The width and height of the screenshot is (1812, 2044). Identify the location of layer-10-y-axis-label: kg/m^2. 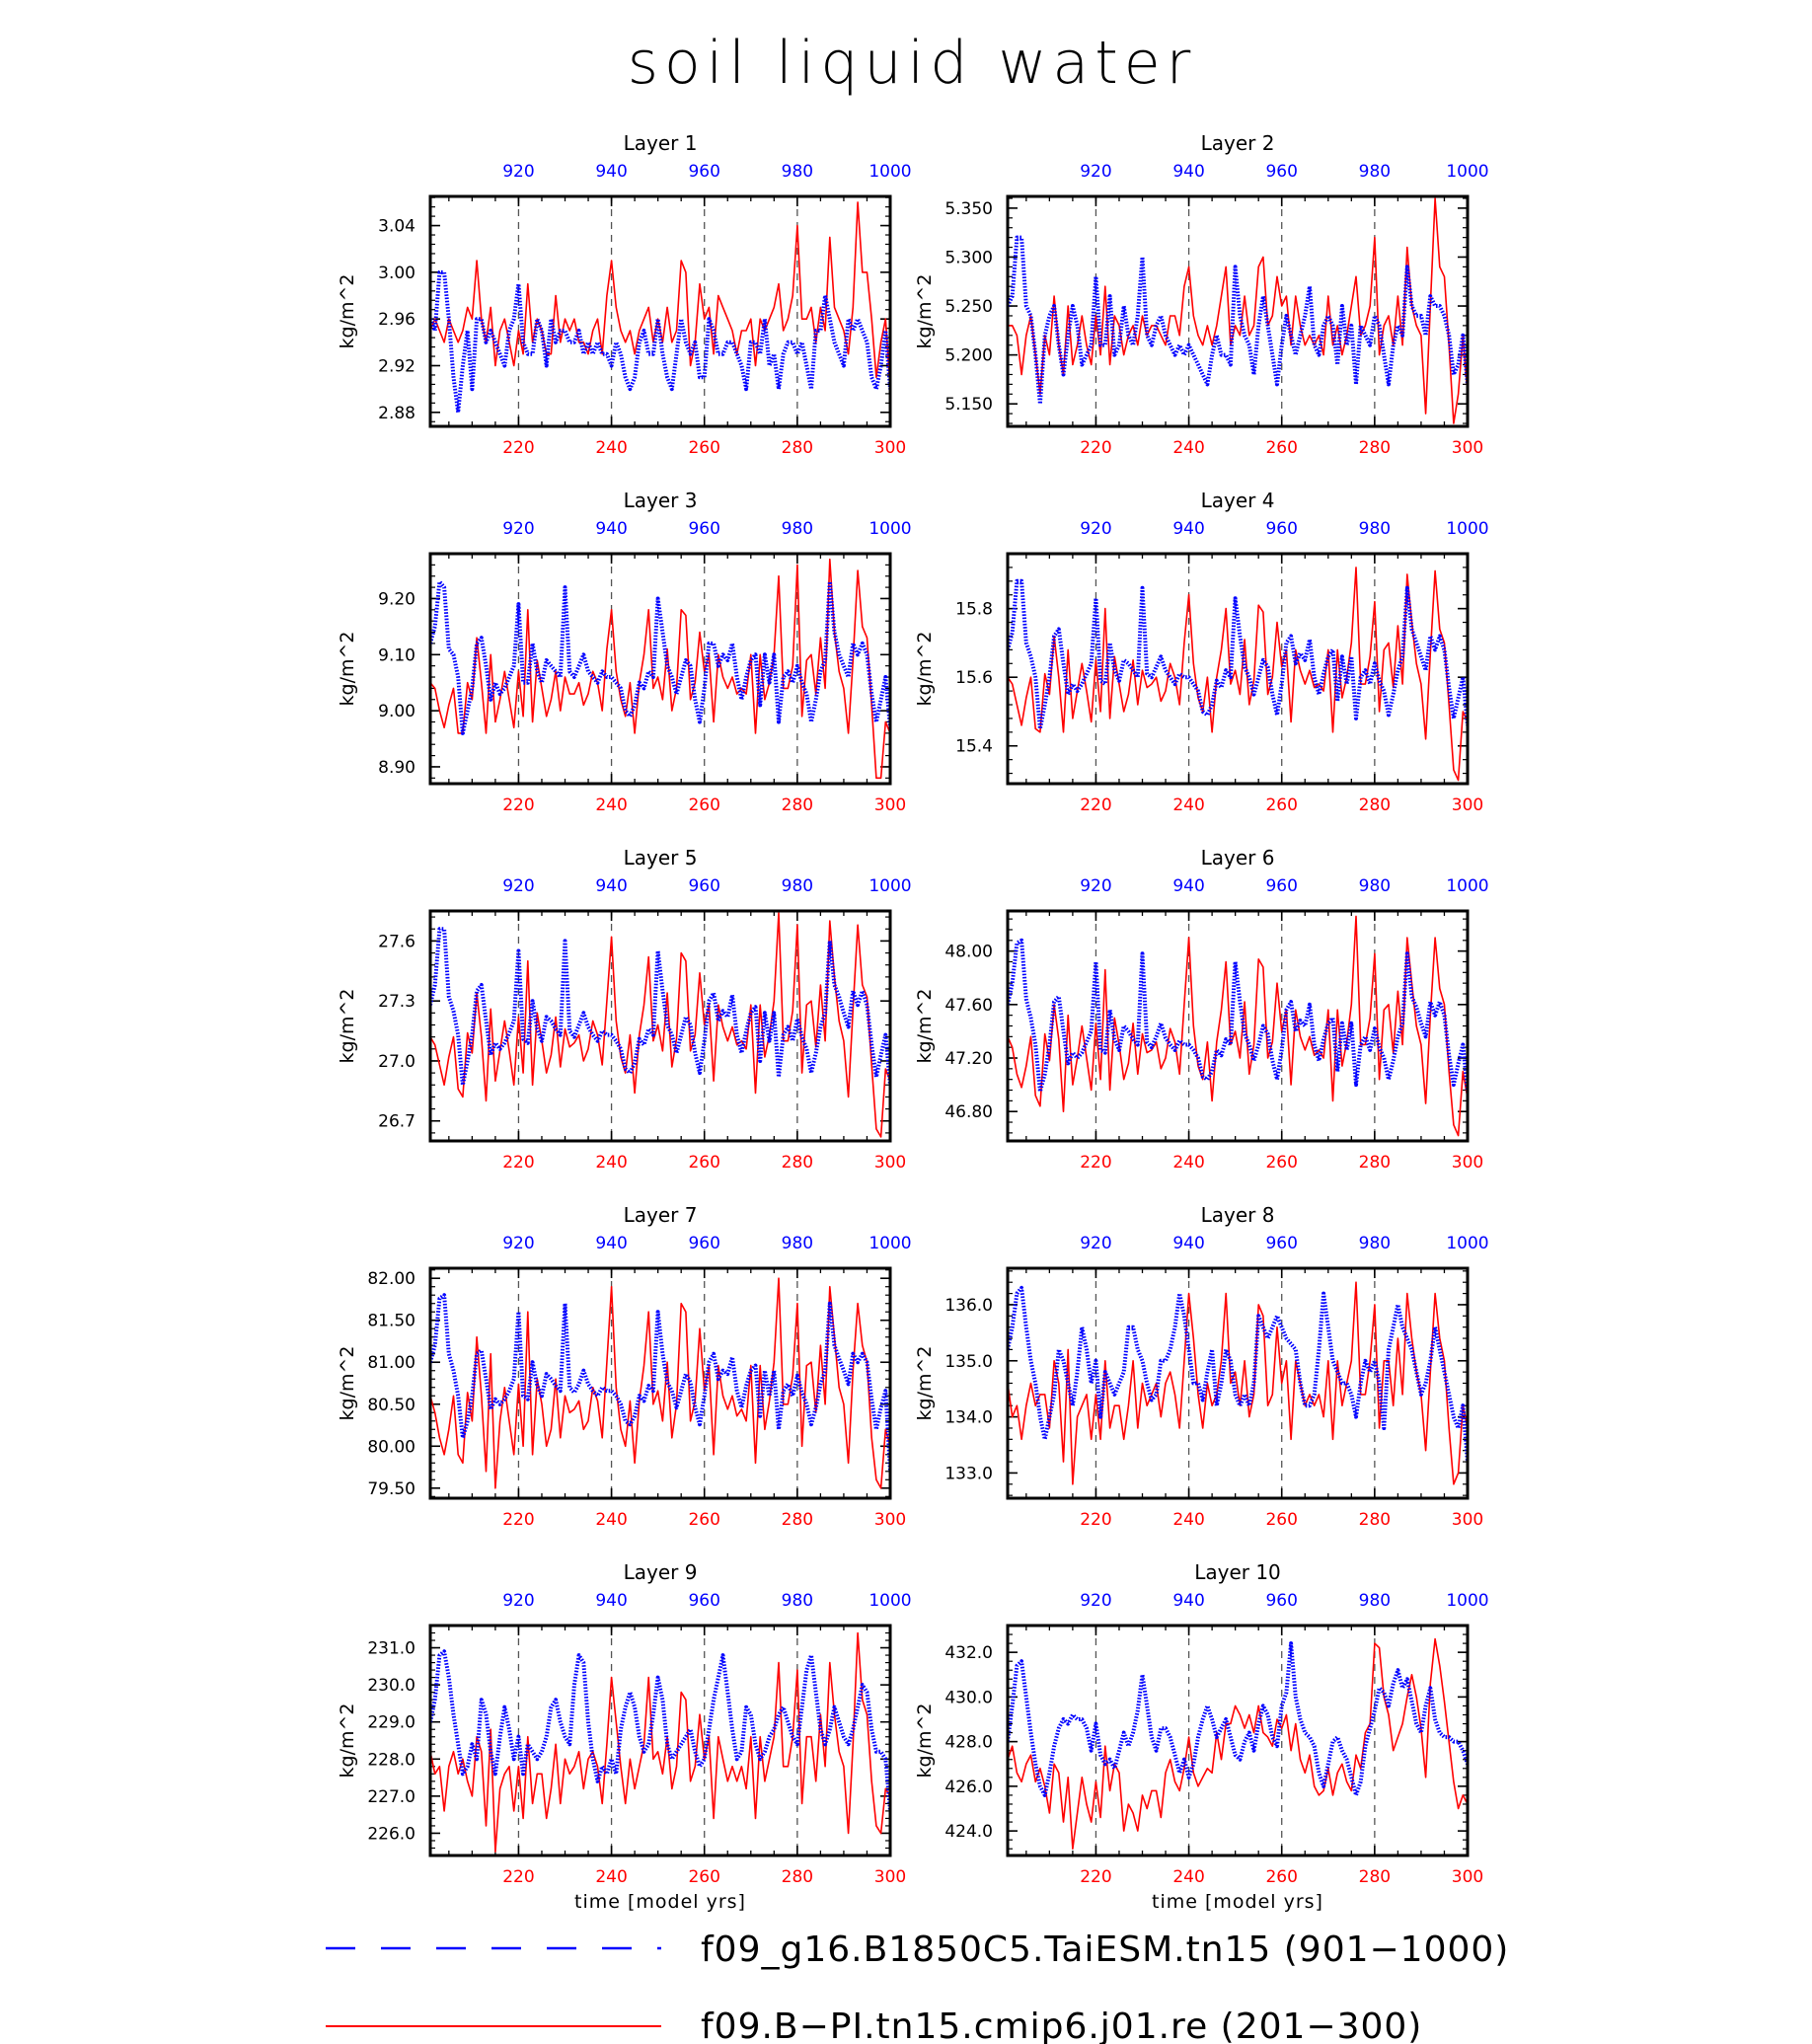
(925, 1741).